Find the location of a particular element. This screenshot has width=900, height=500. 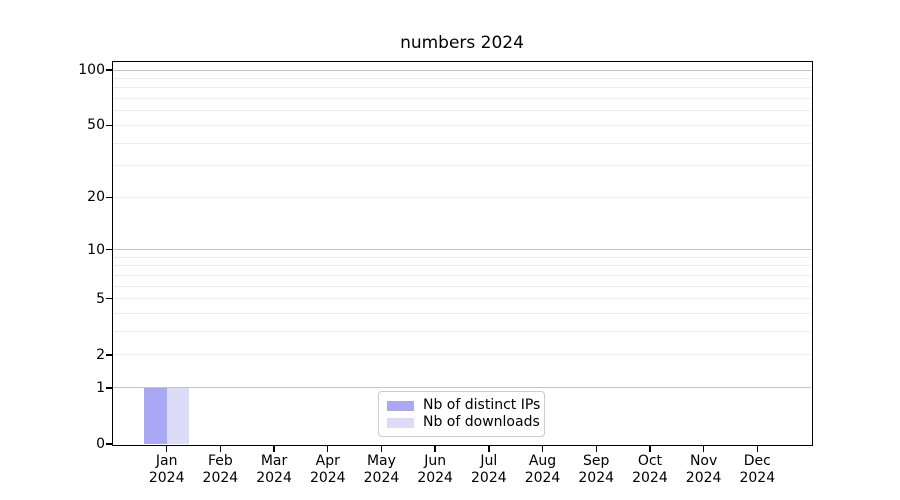

x-tick-month: Dec is located at coordinates (757, 461).